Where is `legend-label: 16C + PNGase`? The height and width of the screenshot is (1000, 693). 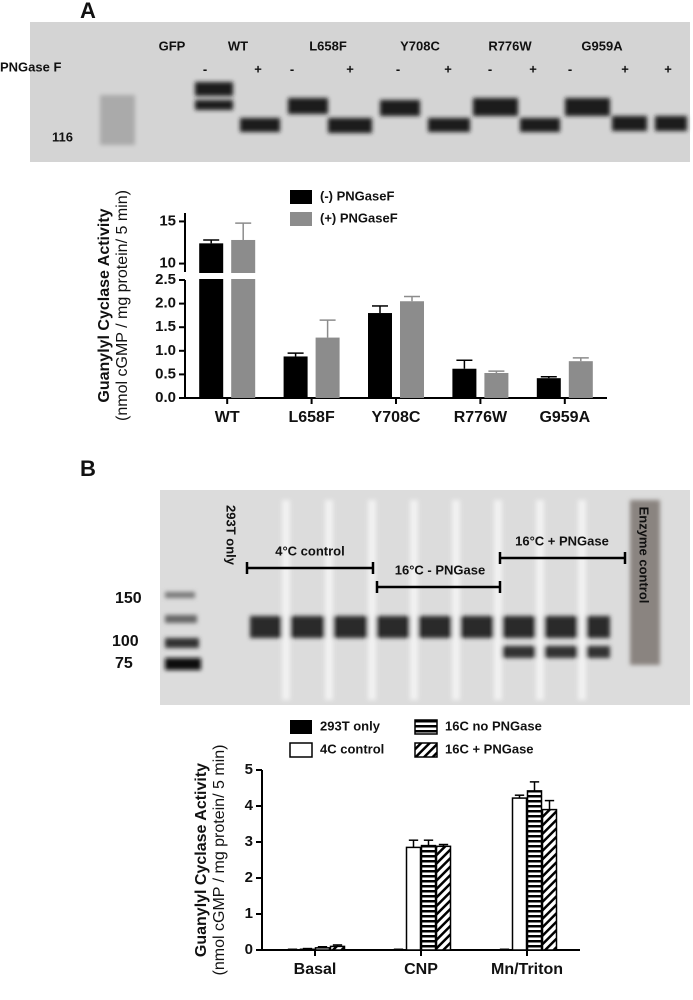 legend-label: 16C + PNGase is located at coordinates (489, 748).